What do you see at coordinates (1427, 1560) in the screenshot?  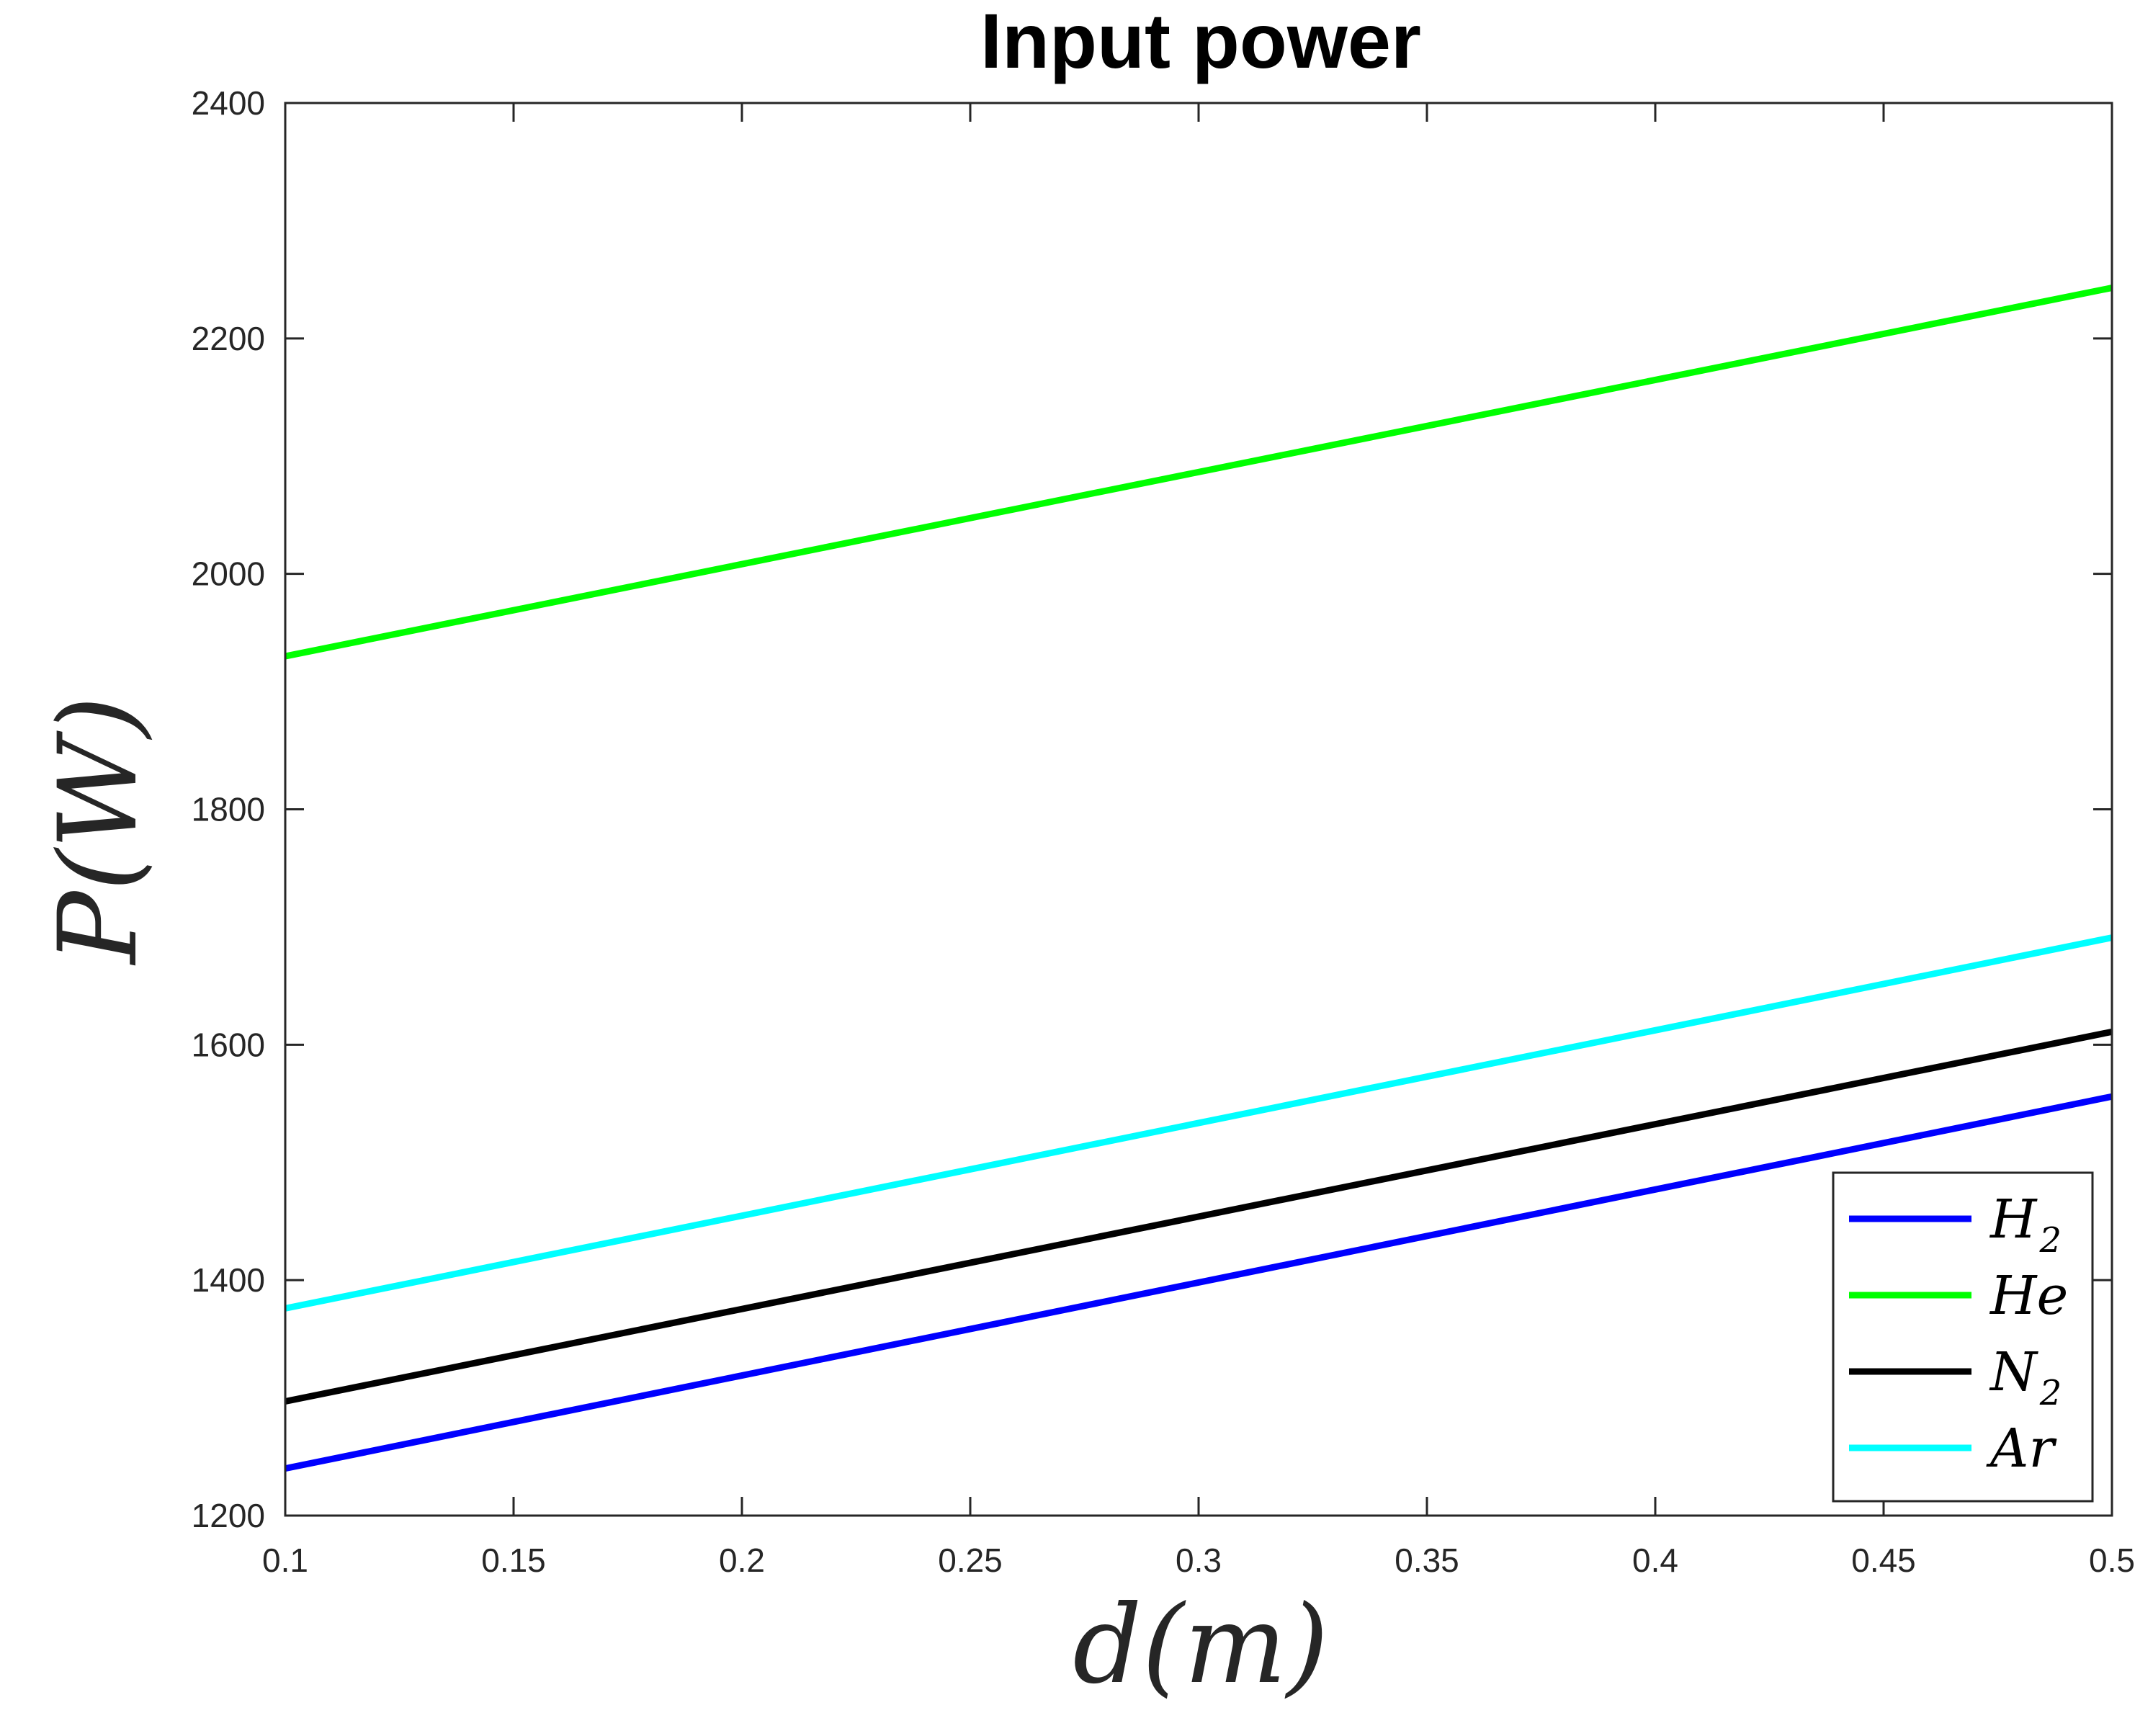 I see `x-tick-label: 0.35` at bounding box center [1427, 1560].